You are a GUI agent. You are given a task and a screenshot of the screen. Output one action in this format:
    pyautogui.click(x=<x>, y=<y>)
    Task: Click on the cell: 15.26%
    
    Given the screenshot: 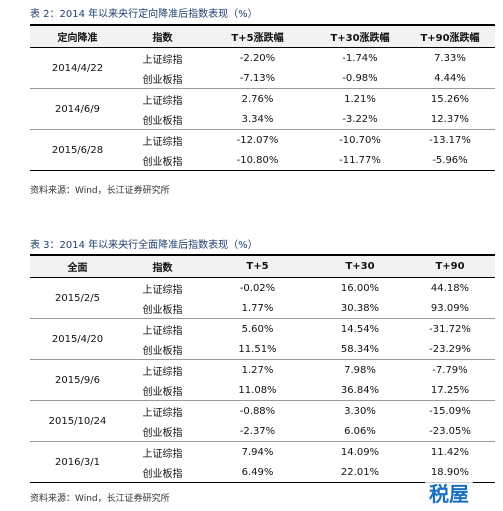 What is the action you would take?
    pyautogui.click(x=450, y=98)
    